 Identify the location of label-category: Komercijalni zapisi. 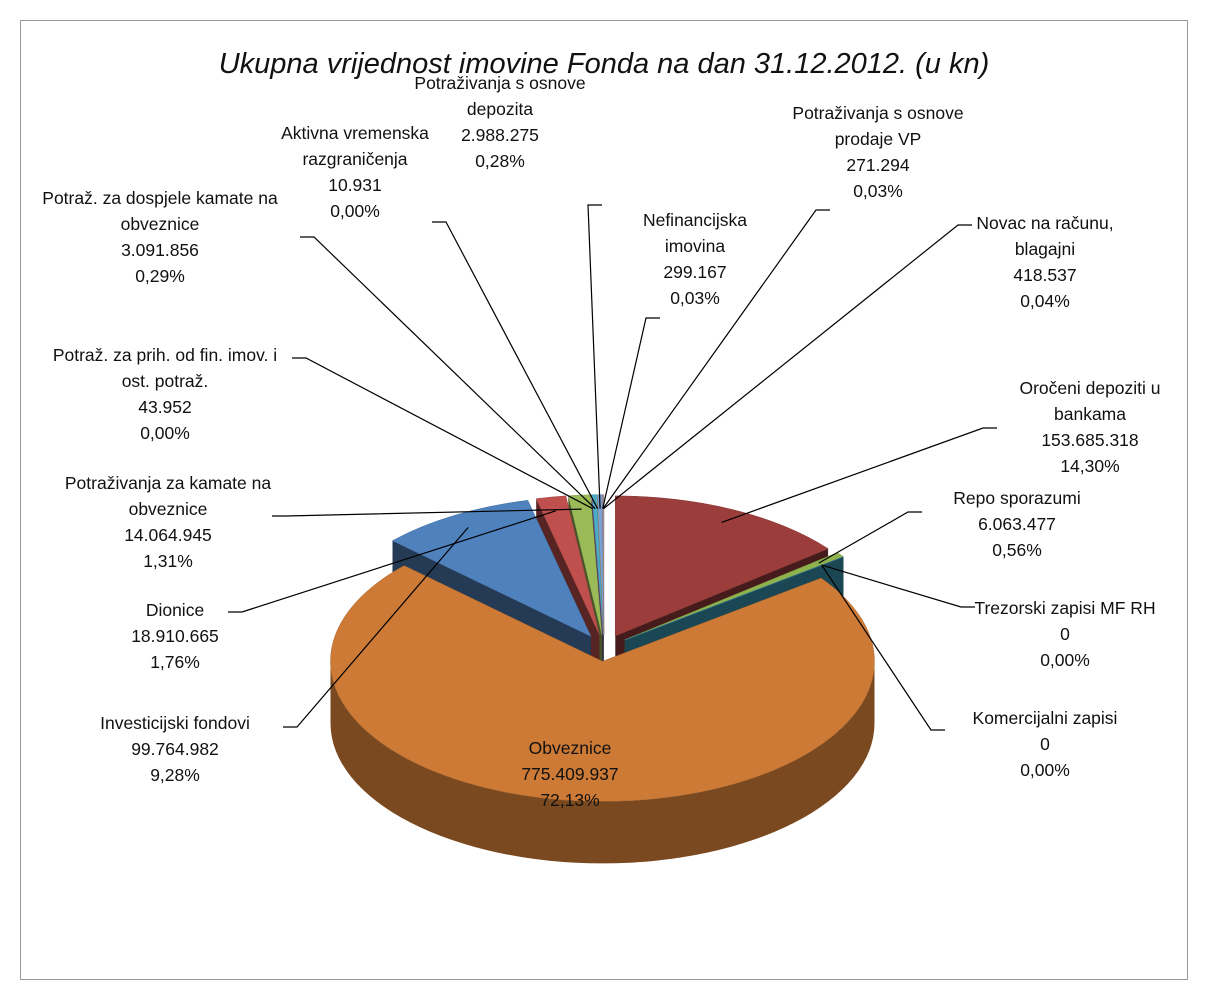
(1045, 718).